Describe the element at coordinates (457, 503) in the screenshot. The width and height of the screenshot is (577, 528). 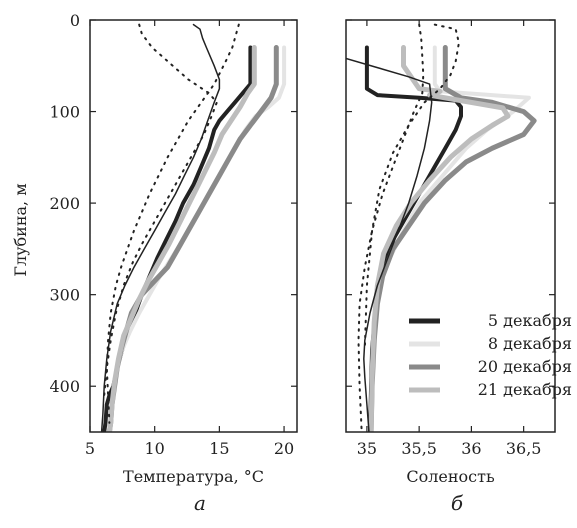
I see `panel-letter-b: б` at that location.